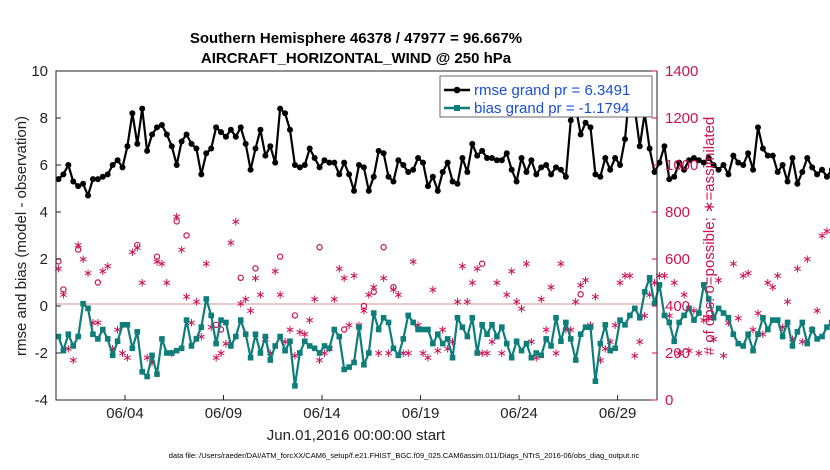 The width and height of the screenshot is (830, 470). Describe the element at coordinates (371, 408) in the screenshot. I see `x-axis: 06/04 06/09 06/14 06/19 06/24 06/29` at that location.